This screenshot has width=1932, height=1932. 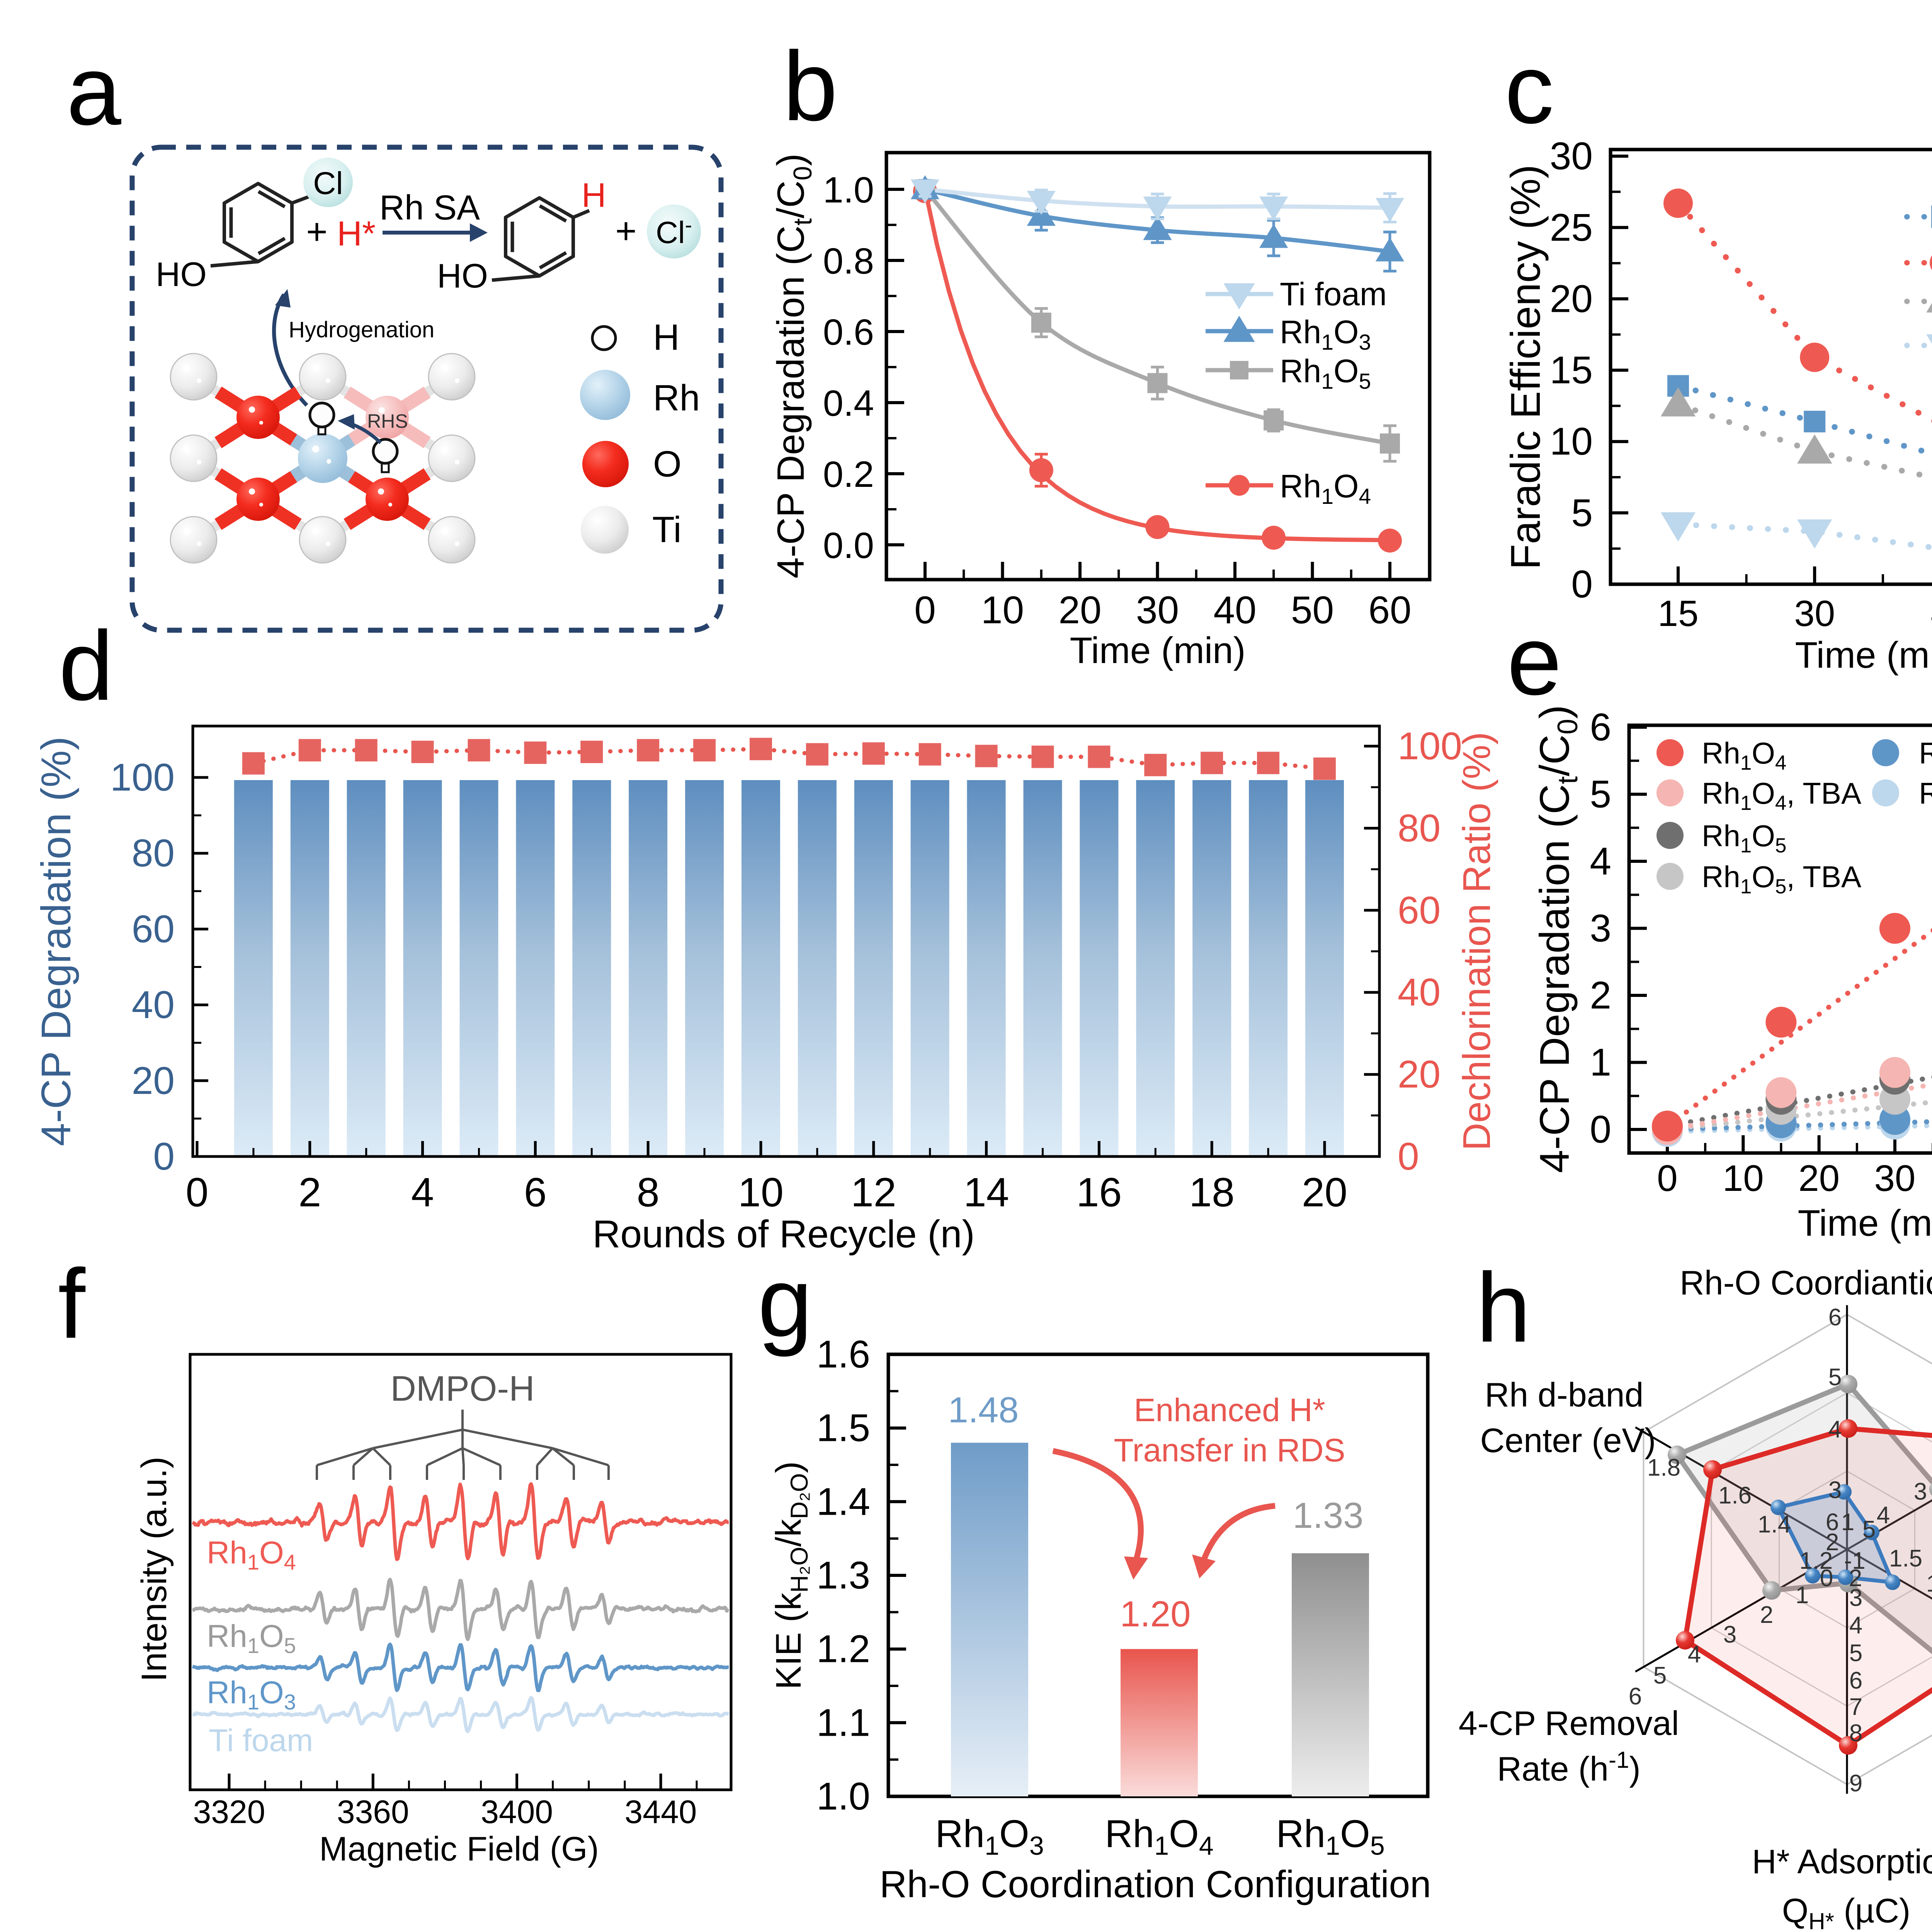 I want to click on svg-text: 1.20, so click(x=1156, y=1614).